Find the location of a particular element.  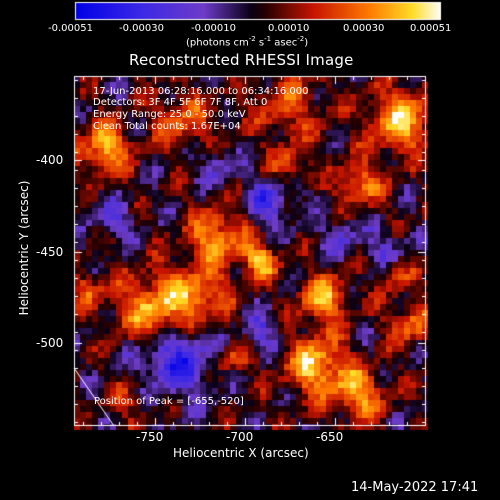

y-tick-label: -450 is located at coordinates (50, 252).